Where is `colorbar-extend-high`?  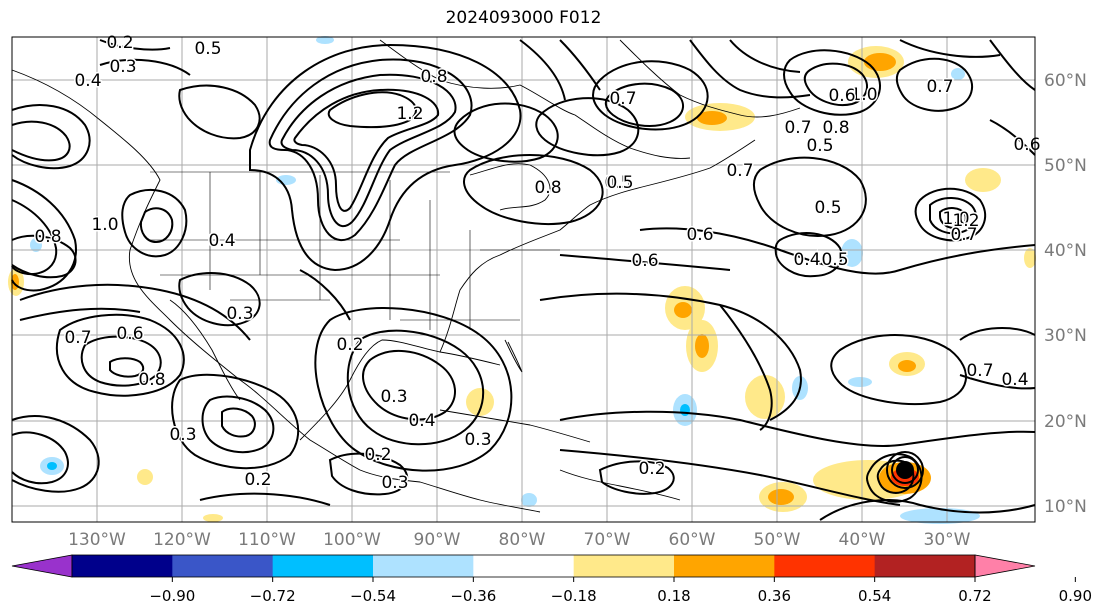
colorbar-extend-high is located at coordinates (1005, 566).